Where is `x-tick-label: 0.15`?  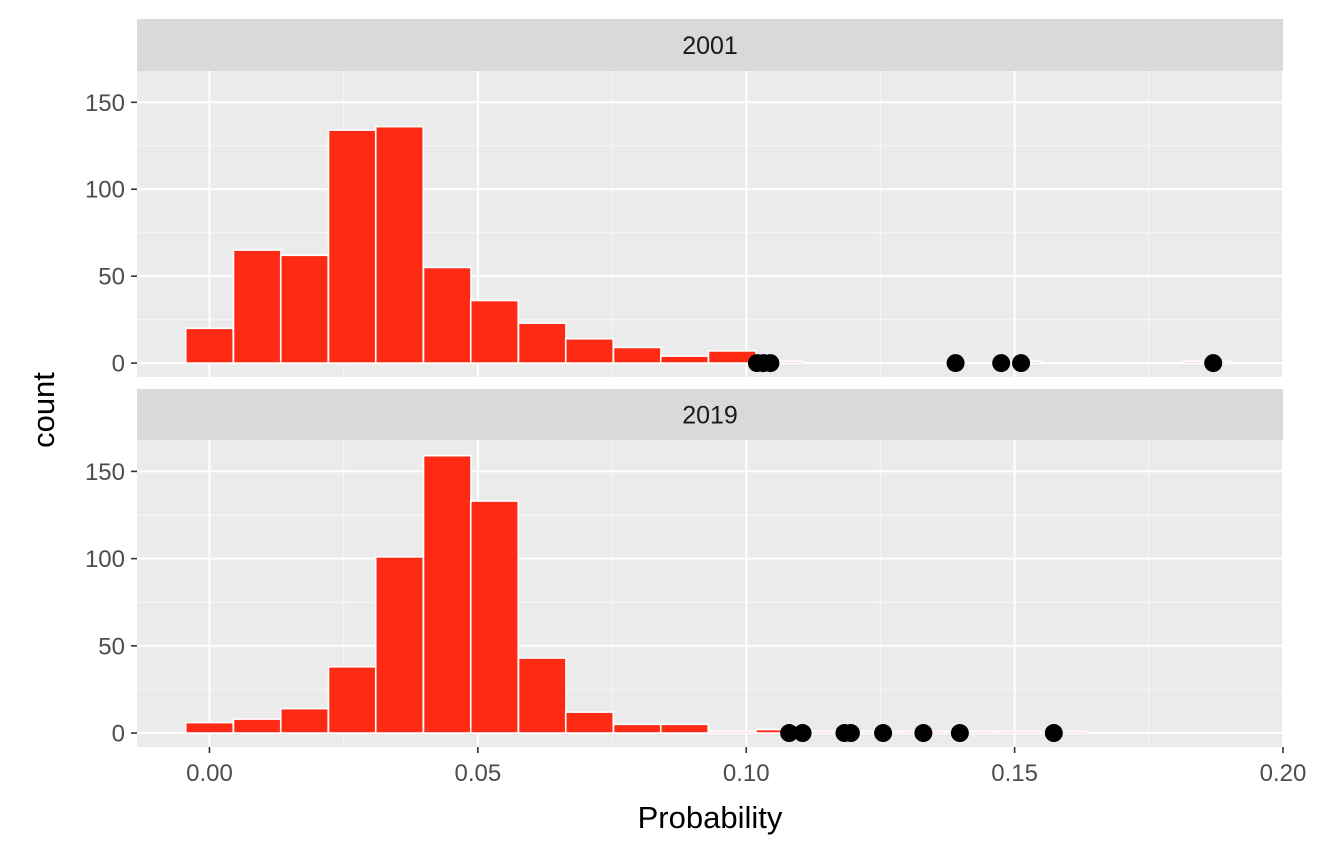 x-tick-label: 0.15 is located at coordinates (1014, 773).